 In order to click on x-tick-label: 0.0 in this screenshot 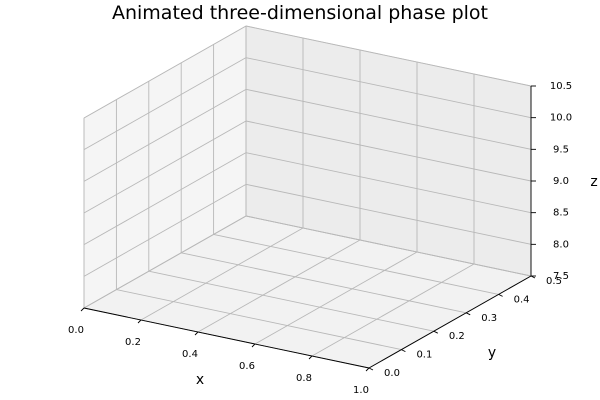, I will do `click(76, 330)`.